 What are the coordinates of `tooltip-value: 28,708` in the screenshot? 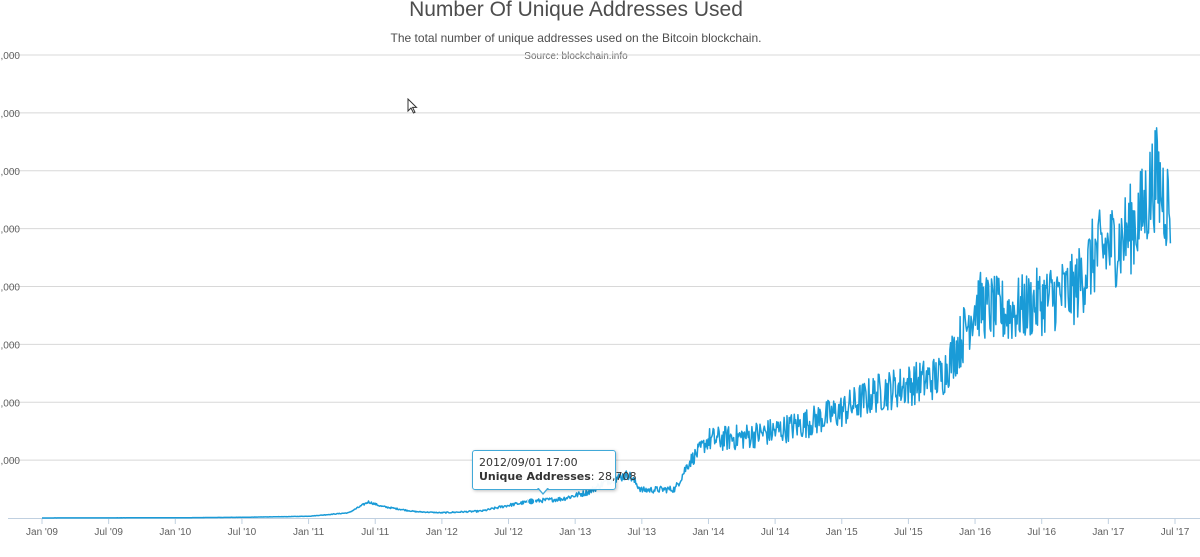 It's located at (617, 476).